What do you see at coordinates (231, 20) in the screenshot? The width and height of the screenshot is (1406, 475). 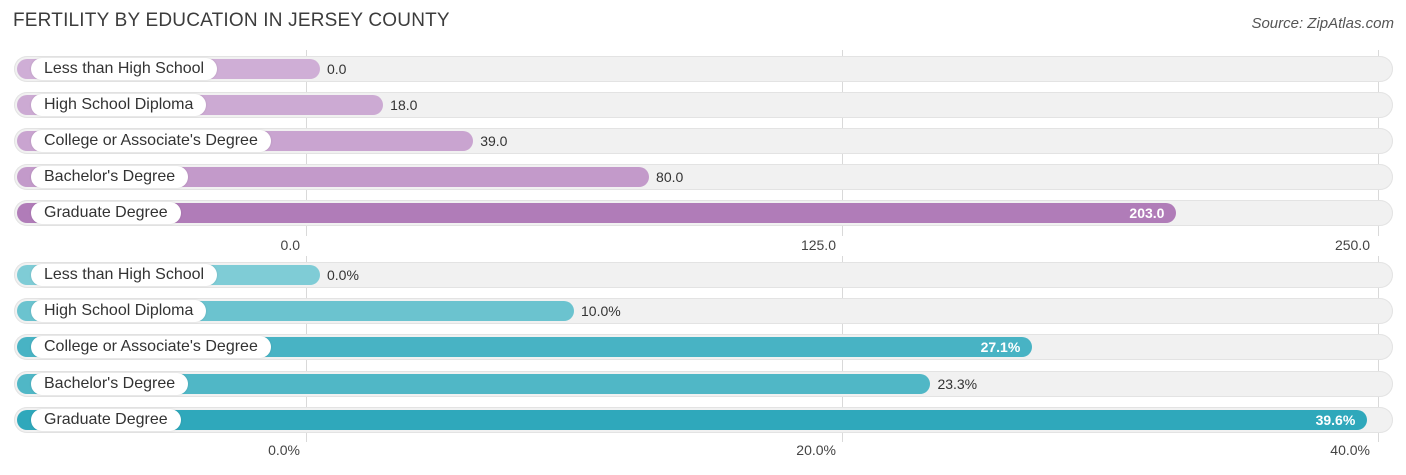 I see `chart-title: FERTILITY BY EDUCATION IN JERSEY COUNTY` at bounding box center [231, 20].